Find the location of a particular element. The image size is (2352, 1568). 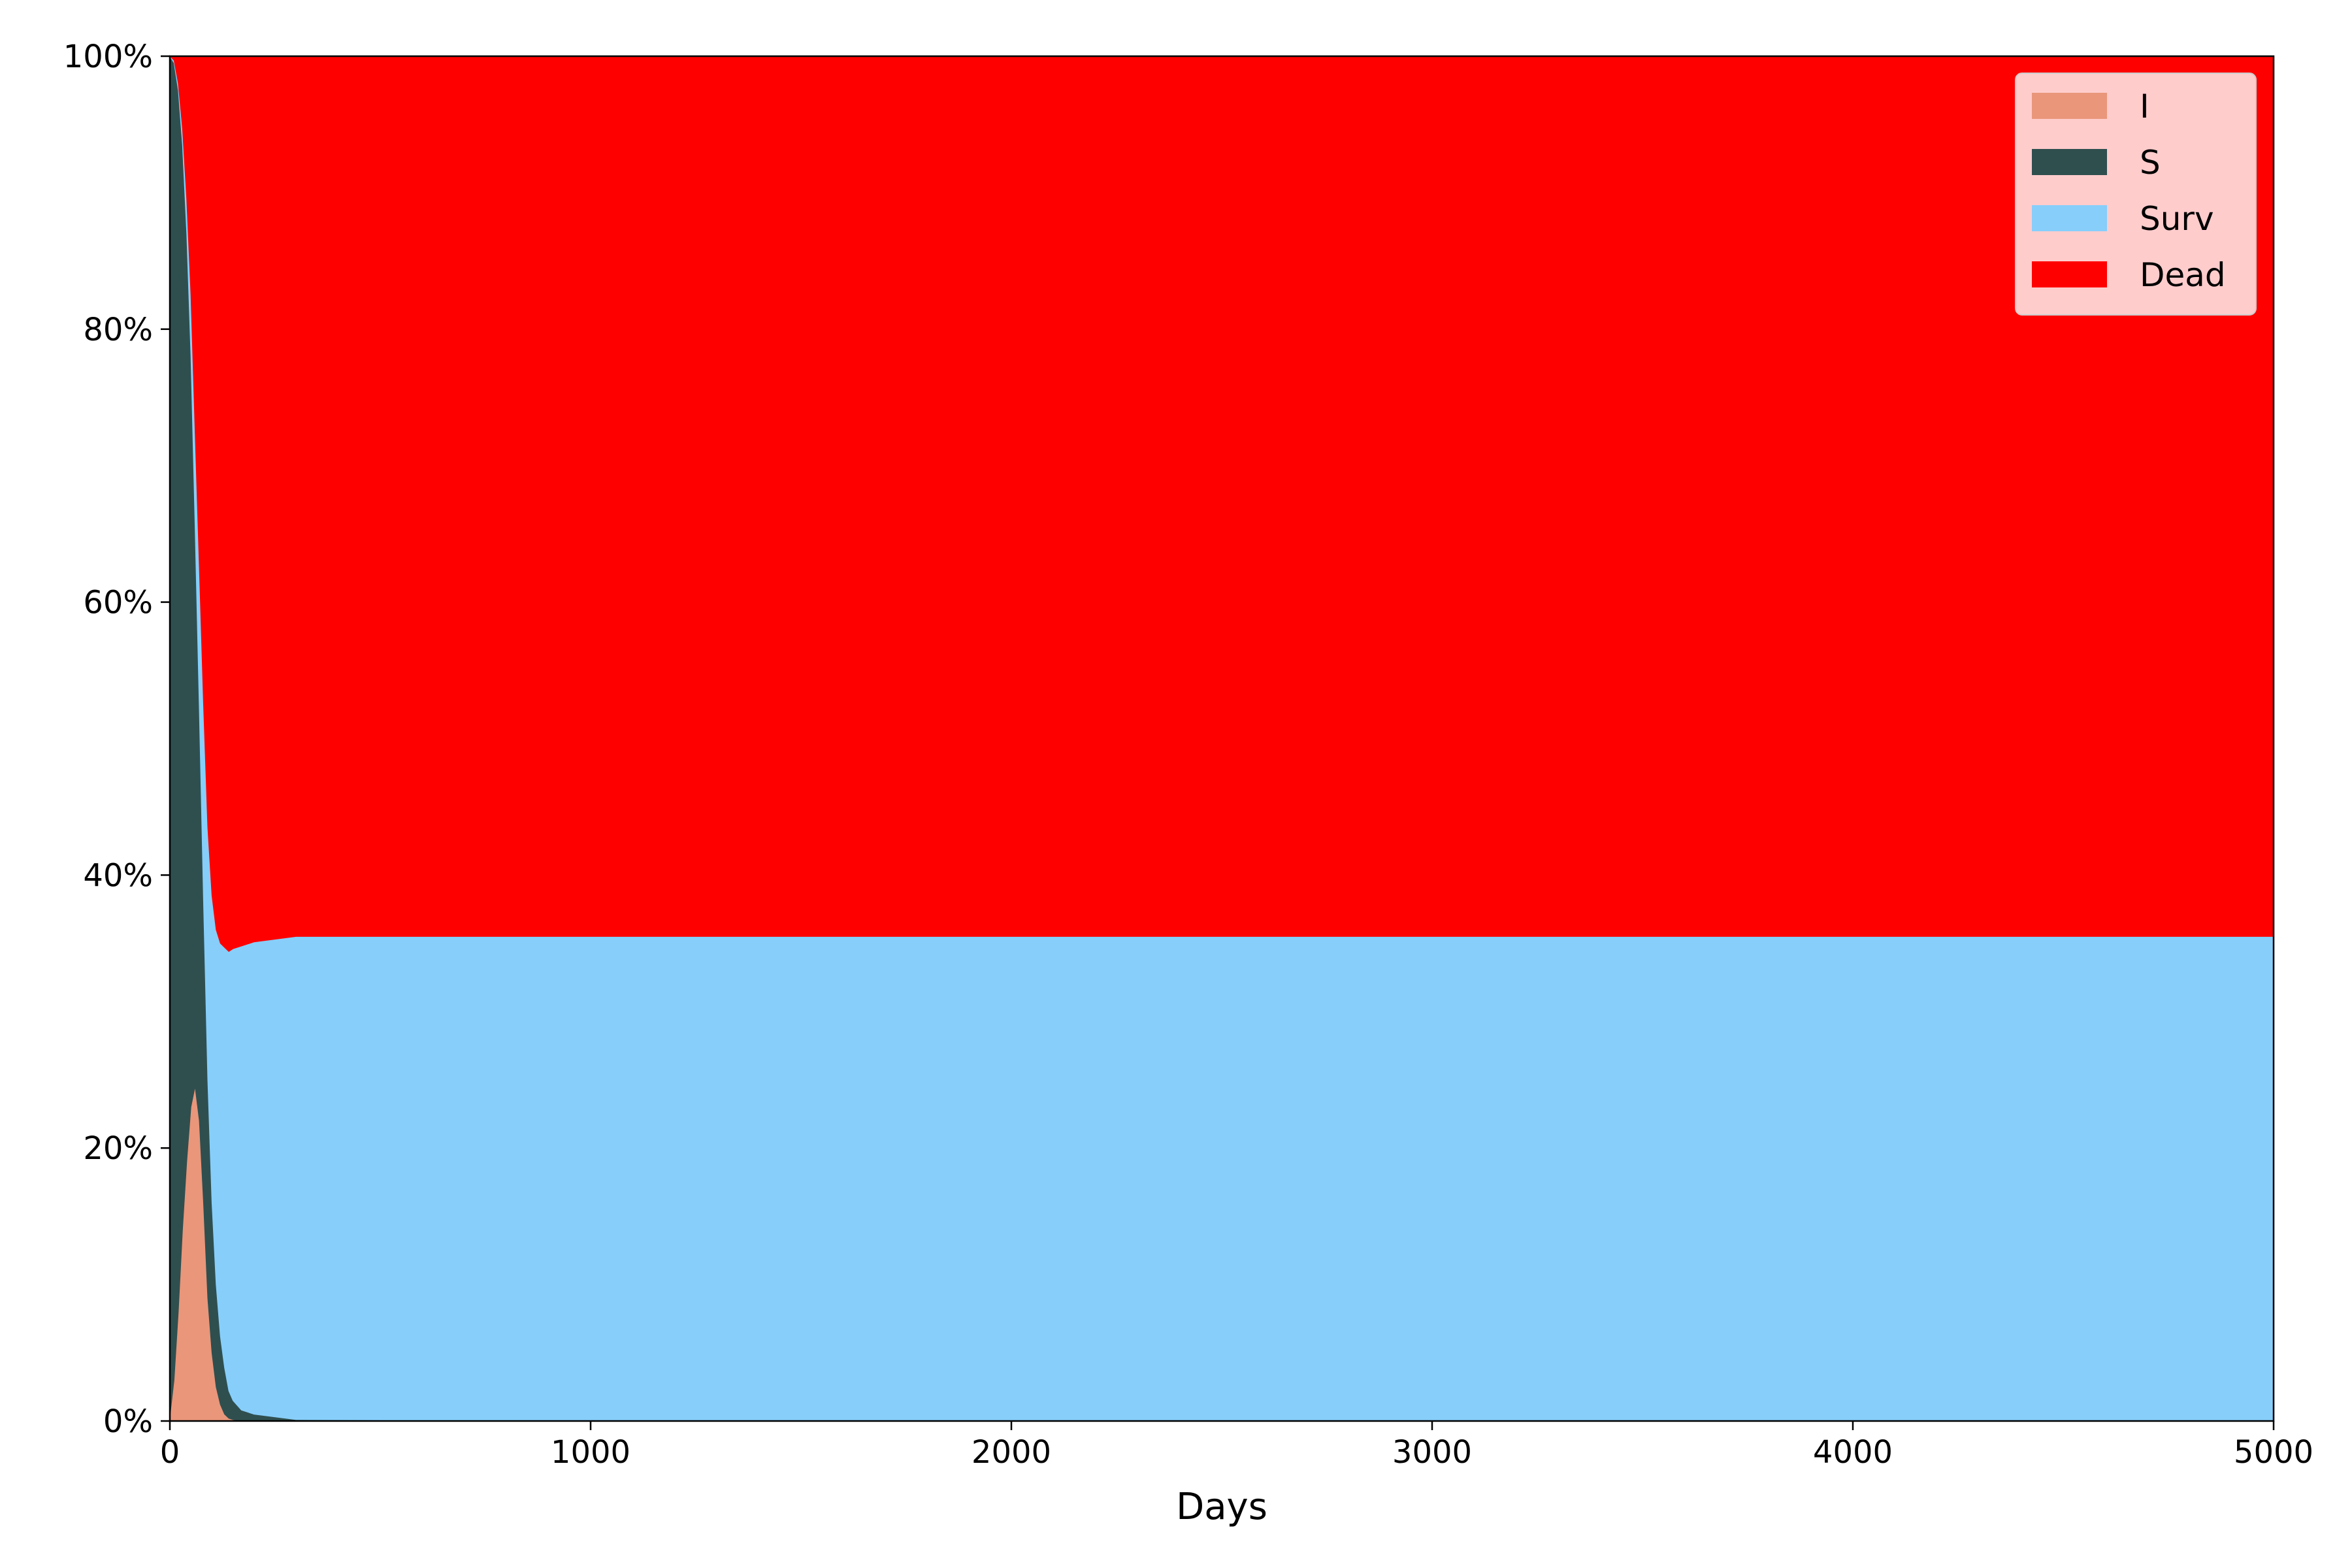

x-axis-label: Days is located at coordinates (1221, 1507).